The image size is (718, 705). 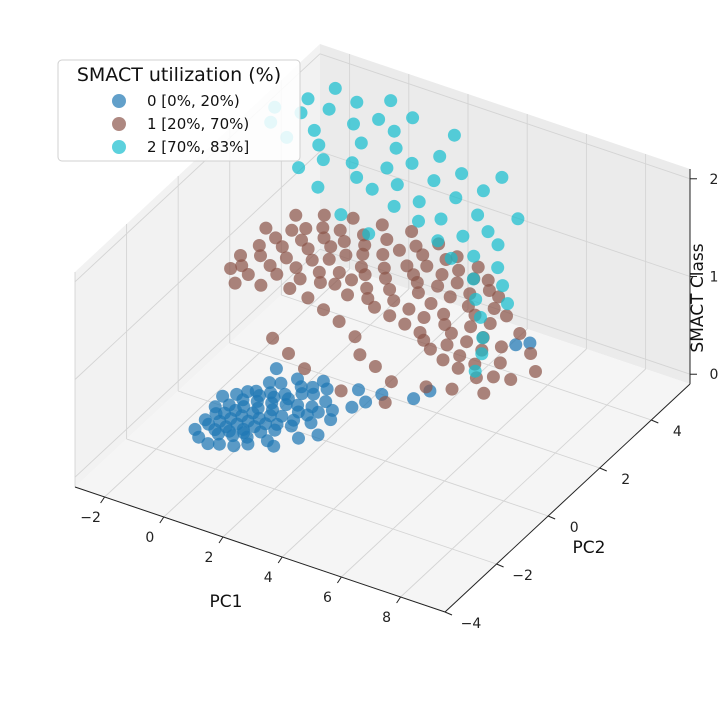 What do you see at coordinates (714, 375) in the screenshot?
I see `z-tick-label-0: 0` at bounding box center [714, 375].